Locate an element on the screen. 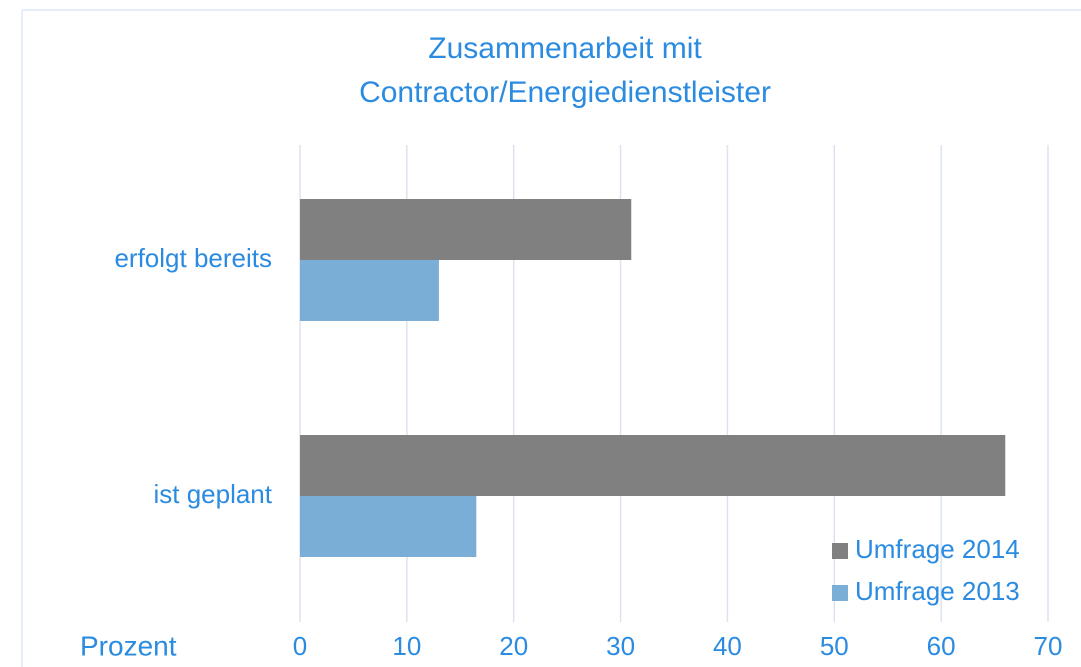  x-tick-label: 20 is located at coordinates (513, 646).